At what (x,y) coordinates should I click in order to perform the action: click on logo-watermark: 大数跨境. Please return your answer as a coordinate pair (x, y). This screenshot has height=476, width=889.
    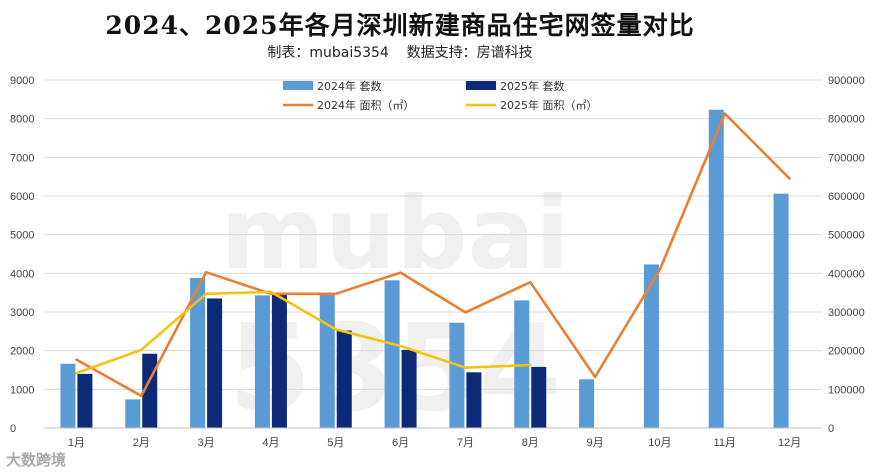
    Looking at the image, I should click on (36, 460).